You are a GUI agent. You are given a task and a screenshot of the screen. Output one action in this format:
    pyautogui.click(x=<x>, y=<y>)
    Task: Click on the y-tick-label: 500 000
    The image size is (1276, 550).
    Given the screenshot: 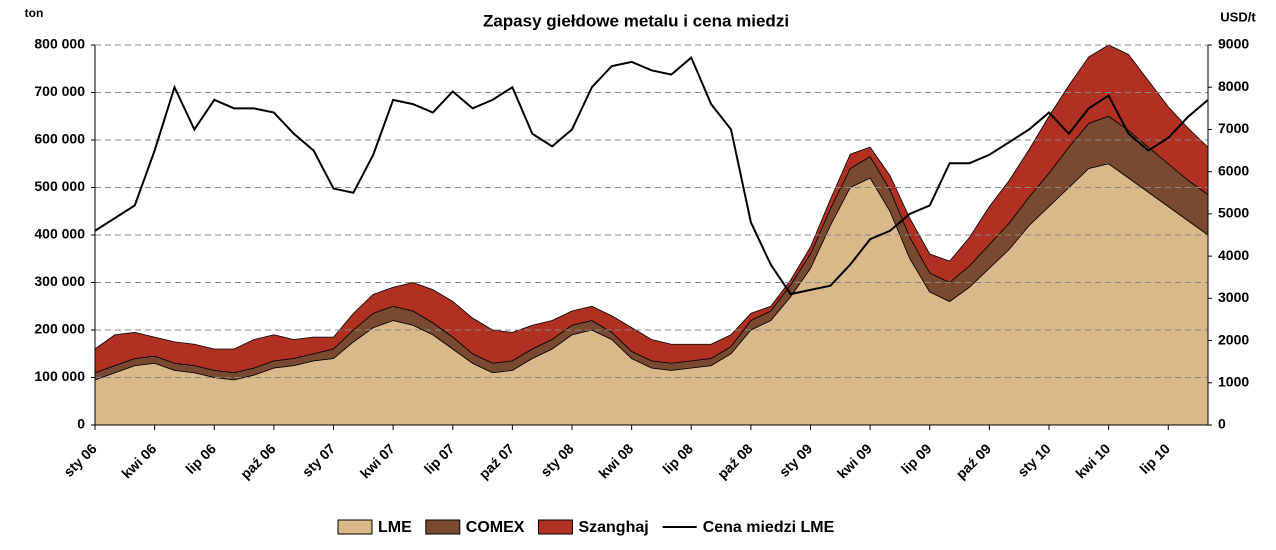 What is the action you would take?
    pyautogui.click(x=59, y=186)
    